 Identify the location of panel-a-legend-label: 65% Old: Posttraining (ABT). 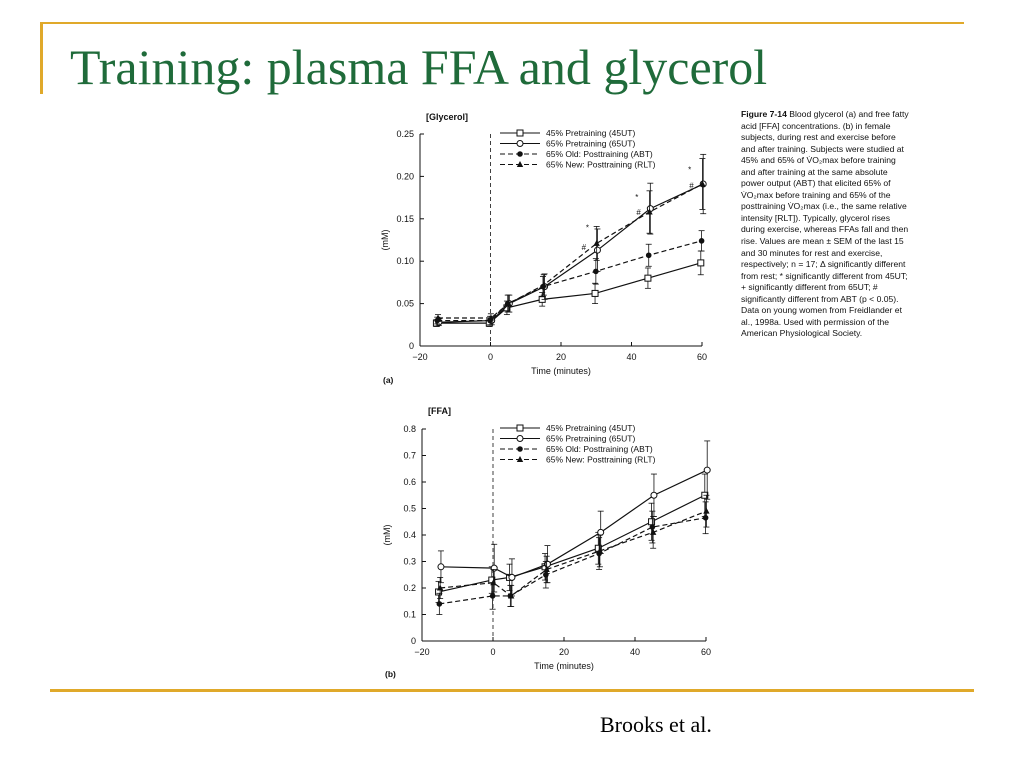
(599, 154).